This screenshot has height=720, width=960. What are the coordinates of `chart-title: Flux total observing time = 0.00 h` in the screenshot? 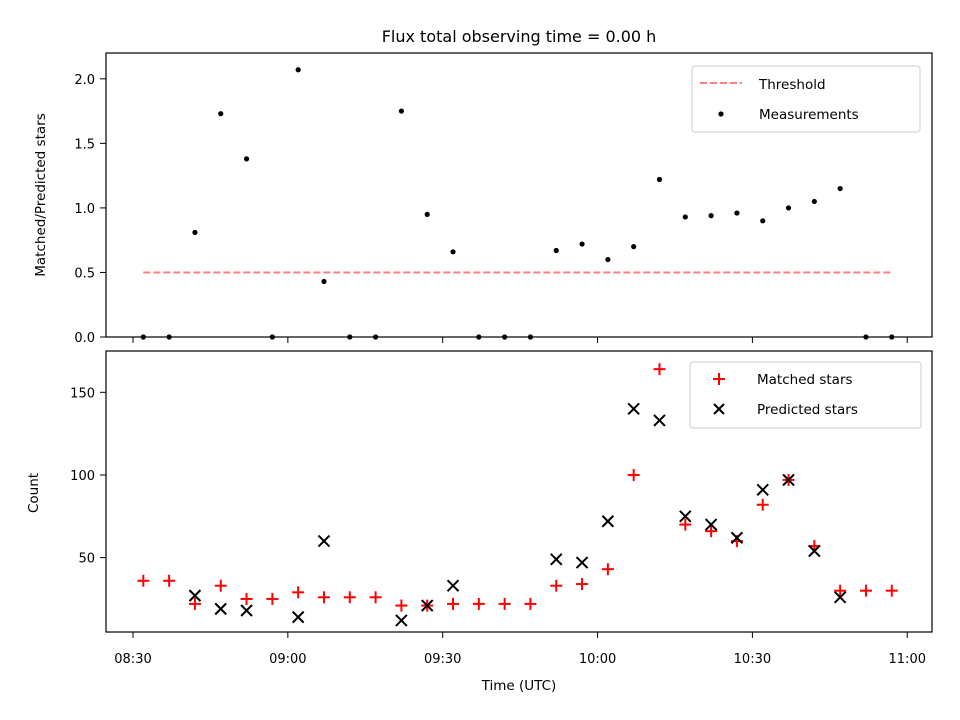 It's located at (519, 36).